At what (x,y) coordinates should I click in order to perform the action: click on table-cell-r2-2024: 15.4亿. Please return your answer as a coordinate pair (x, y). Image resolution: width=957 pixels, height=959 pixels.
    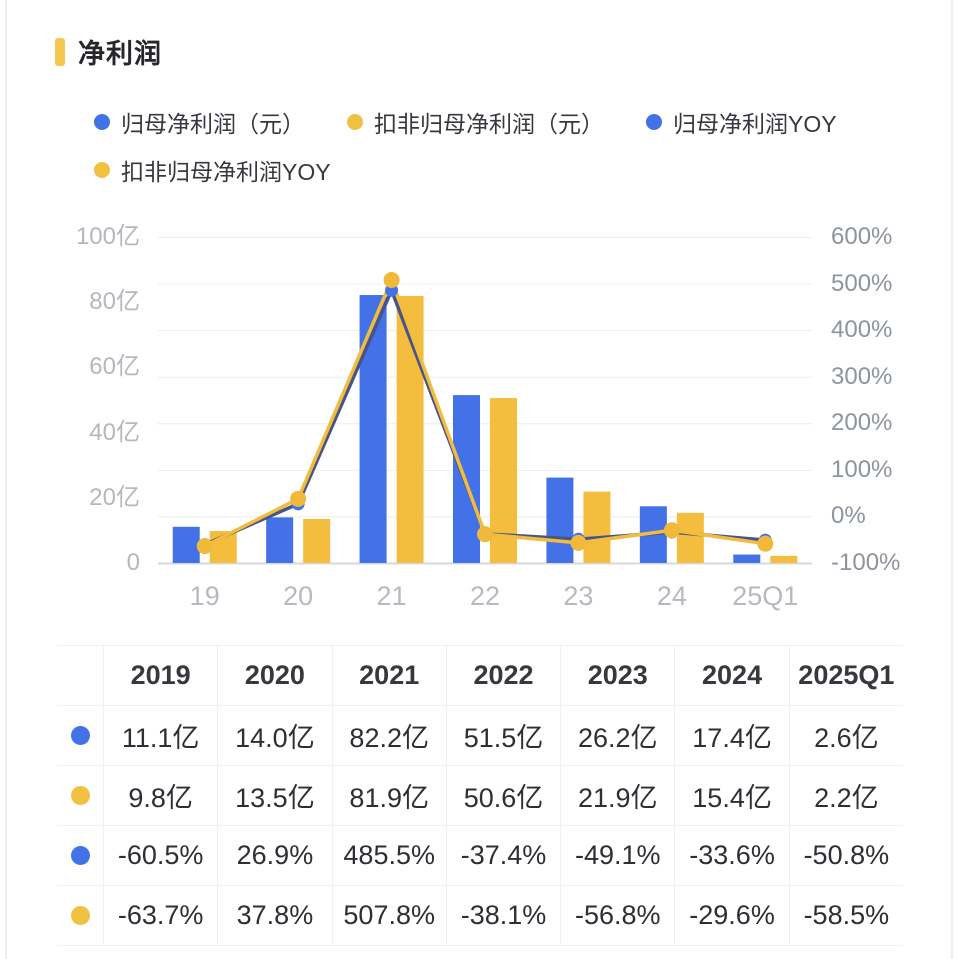
    Looking at the image, I should click on (731, 796).